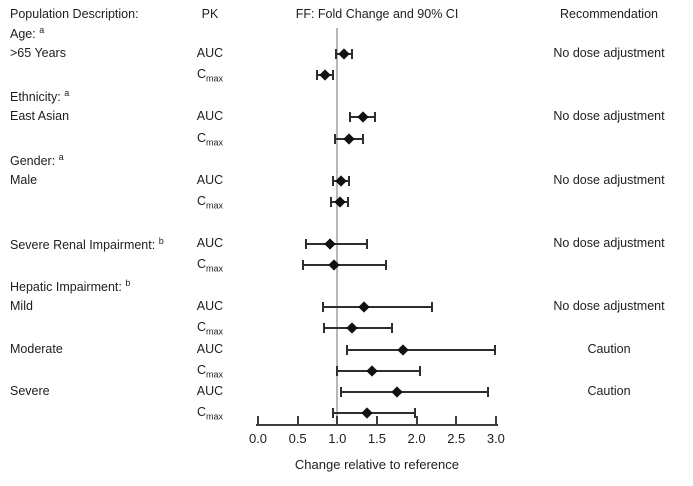 This screenshot has width=693, height=486. I want to click on row-label: East Asian, so click(40, 116).